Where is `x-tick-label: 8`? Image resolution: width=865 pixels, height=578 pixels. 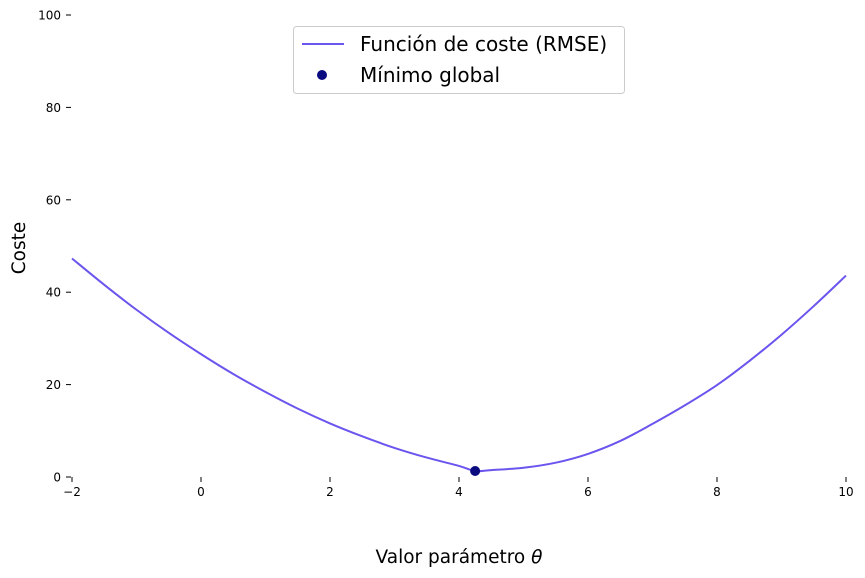
x-tick-label: 8 is located at coordinates (717, 492).